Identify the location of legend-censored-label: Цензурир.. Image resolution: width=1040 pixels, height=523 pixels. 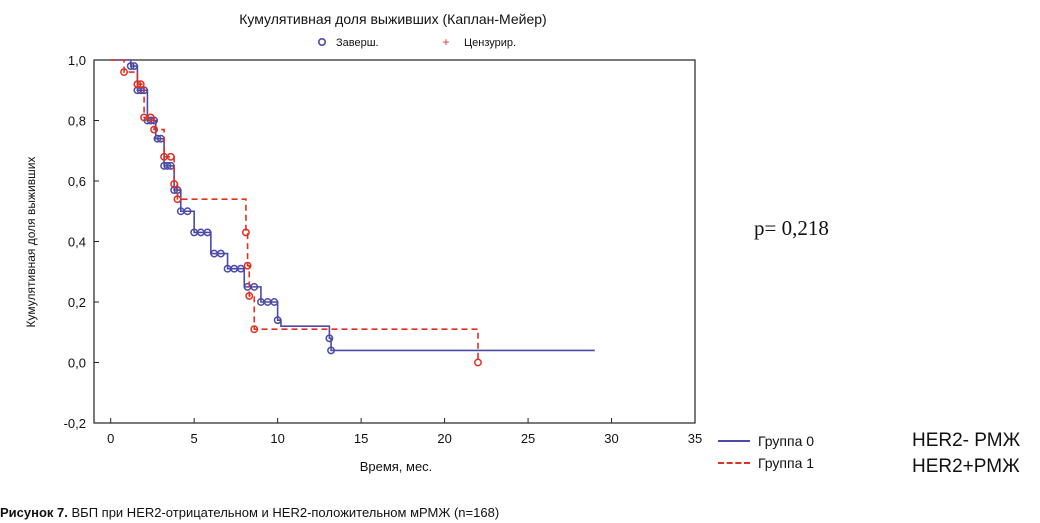
(490, 43).